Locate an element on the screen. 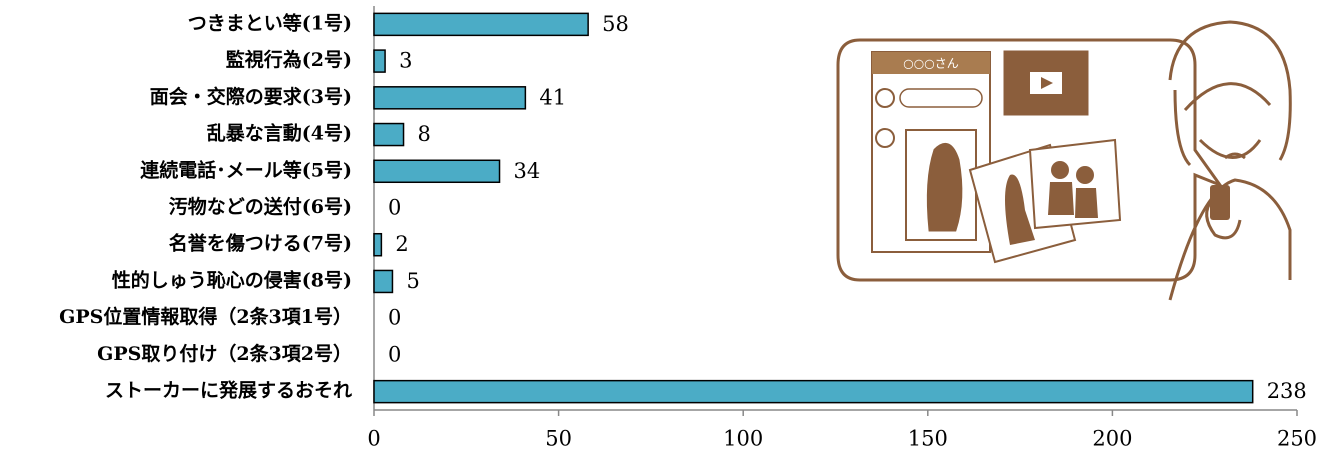 The height and width of the screenshot is (454, 1329). y-tick-label: 名誉を傷つける(7号) is located at coordinates (260, 243).